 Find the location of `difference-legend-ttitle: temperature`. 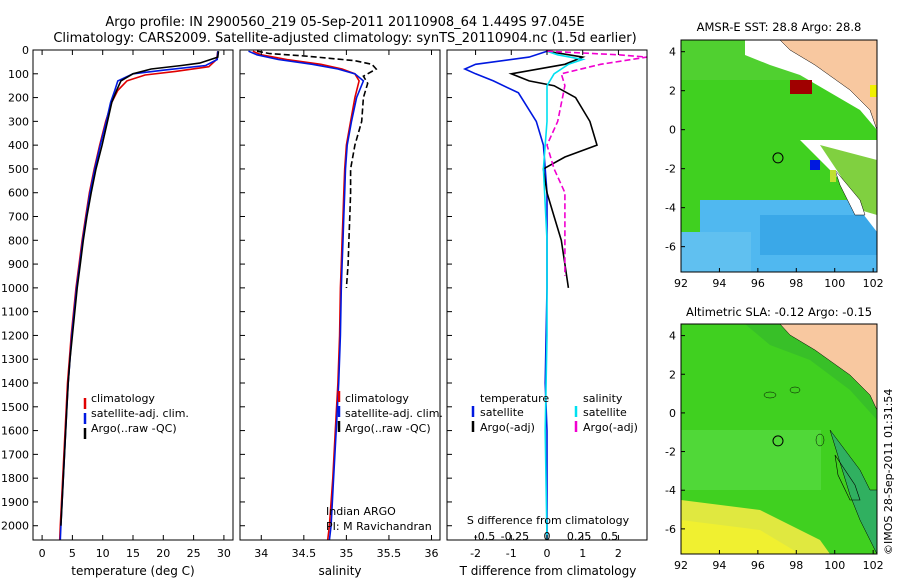

difference-legend-ttitle: temperature is located at coordinates (514, 398).